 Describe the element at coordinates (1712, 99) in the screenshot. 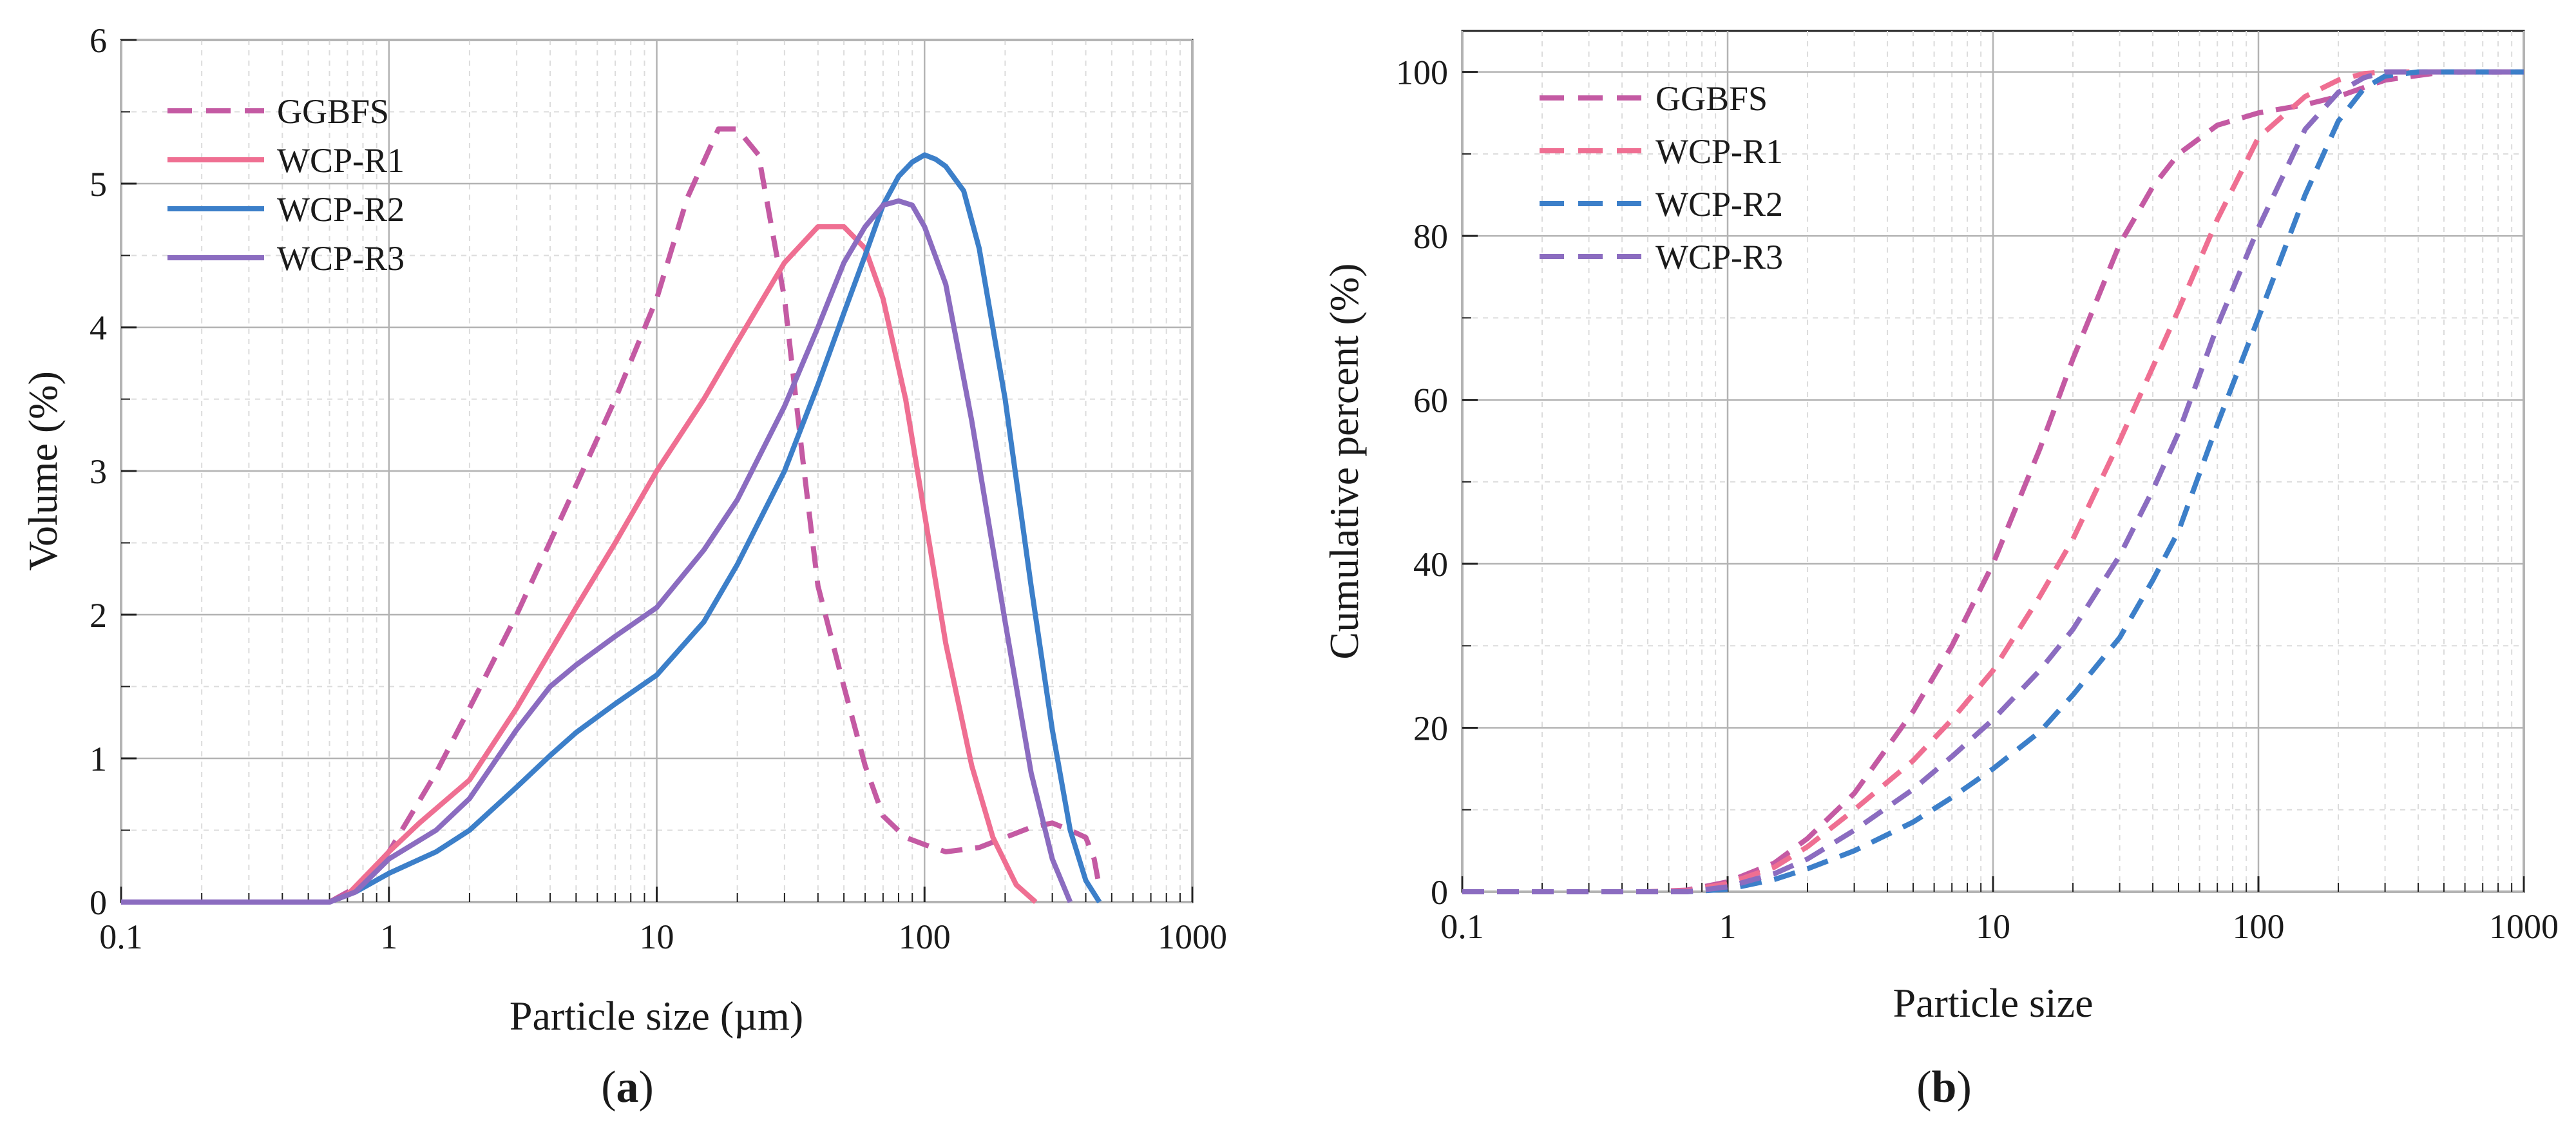

I see `panel-b-legend-label: GGBFS` at that location.